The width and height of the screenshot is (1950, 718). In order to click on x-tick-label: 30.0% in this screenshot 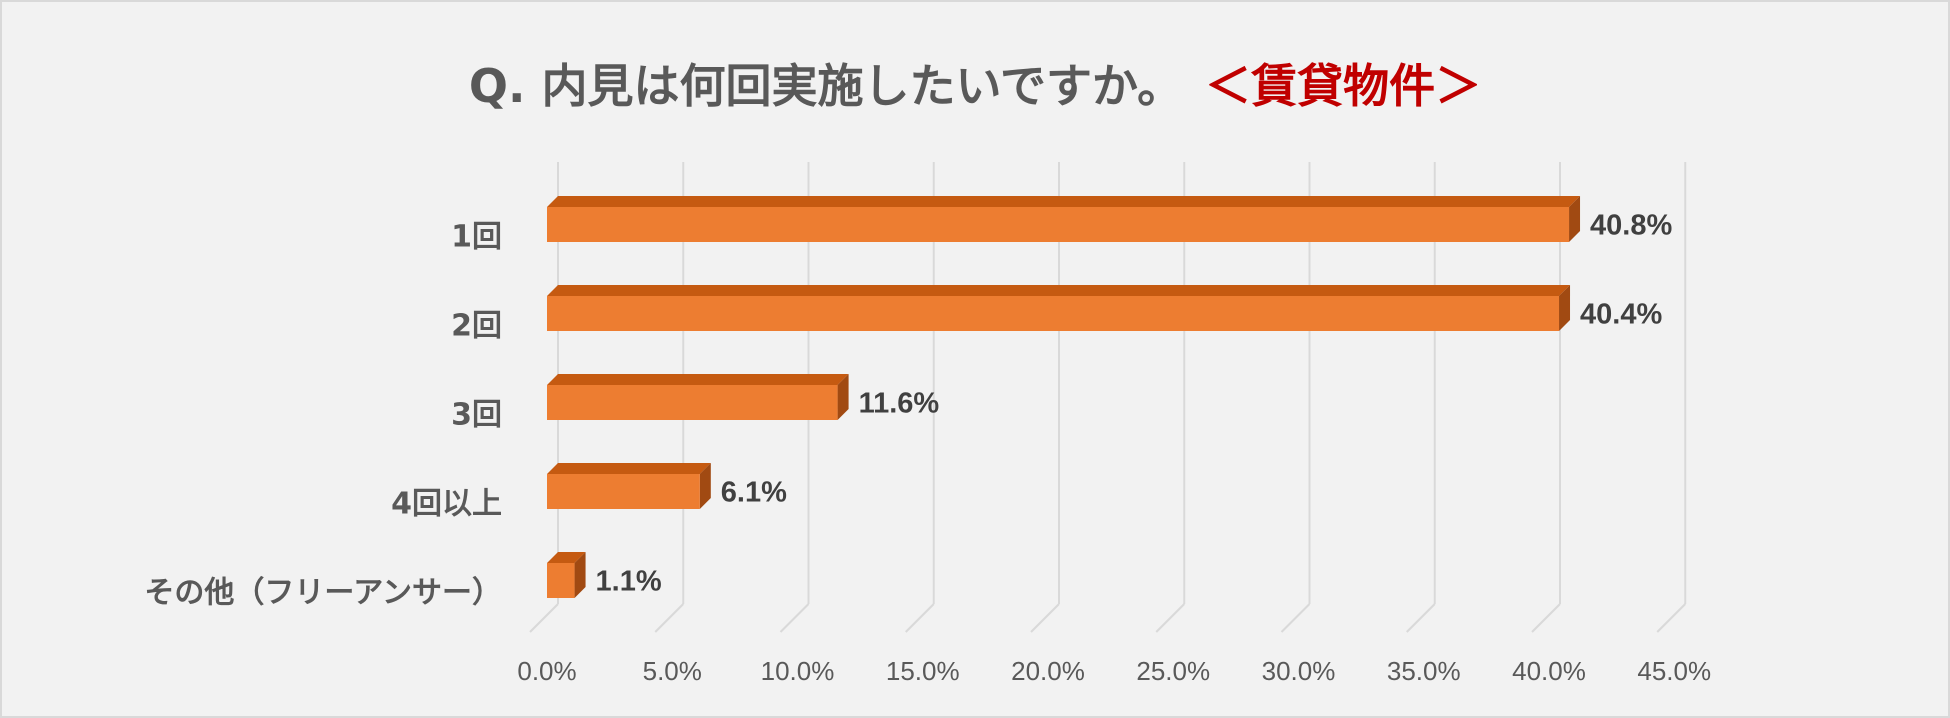, I will do `click(1299, 671)`.